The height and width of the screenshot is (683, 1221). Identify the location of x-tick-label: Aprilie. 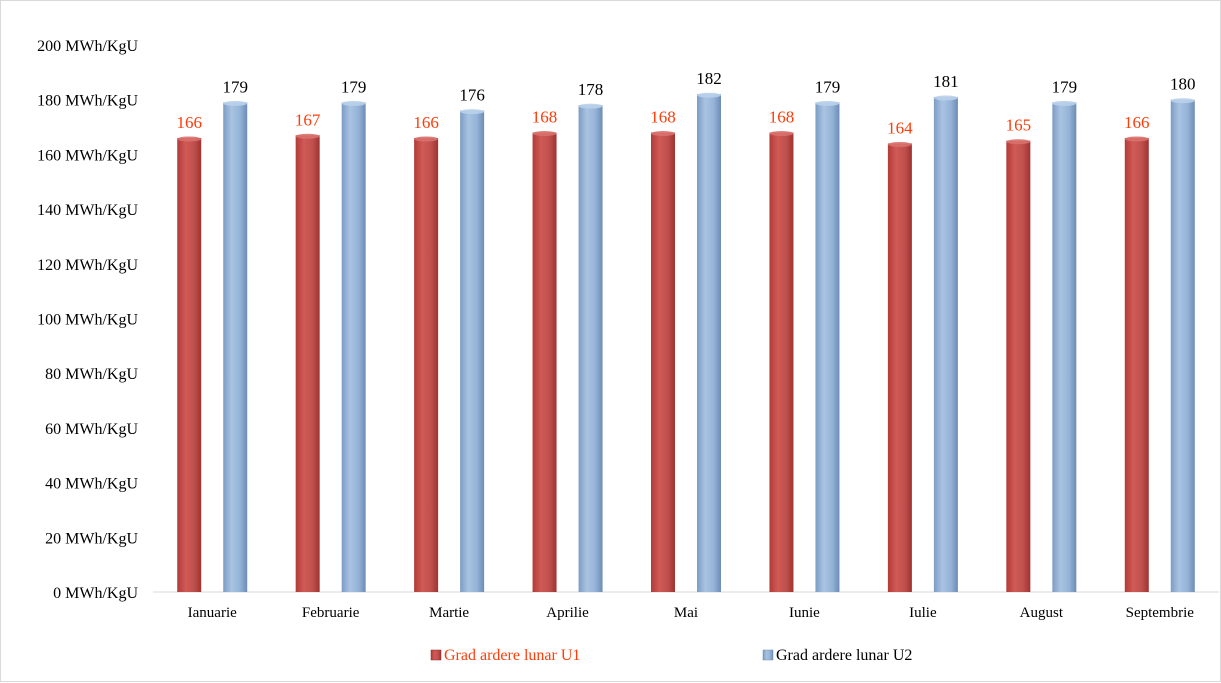
(567, 613).